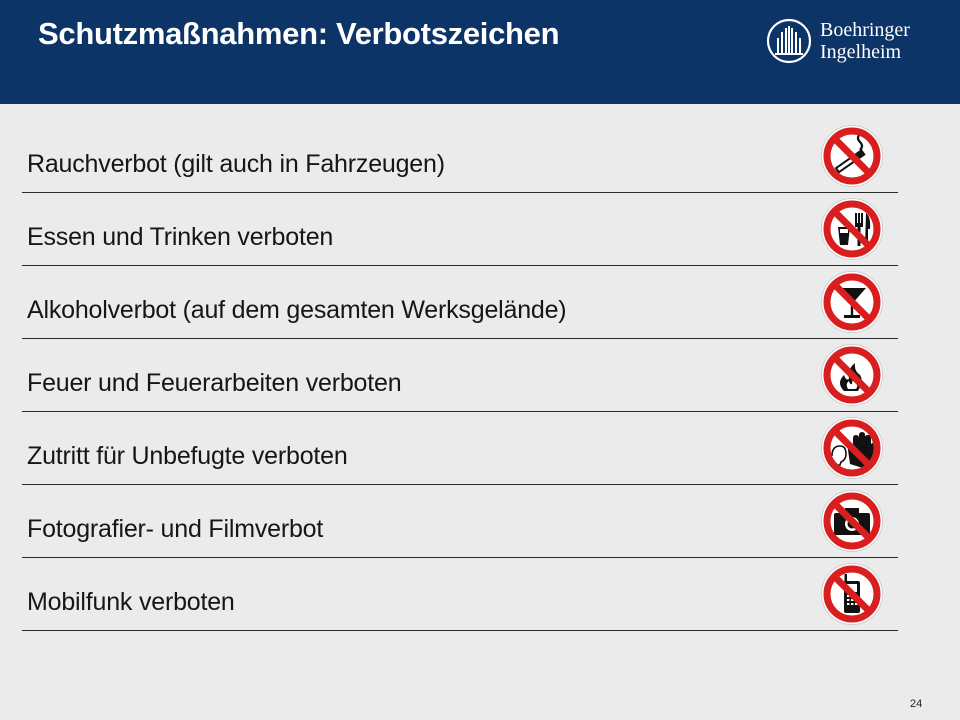  Describe the element at coordinates (852, 302) in the screenshot. I see `no-alcohol-sign-icon` at that location.